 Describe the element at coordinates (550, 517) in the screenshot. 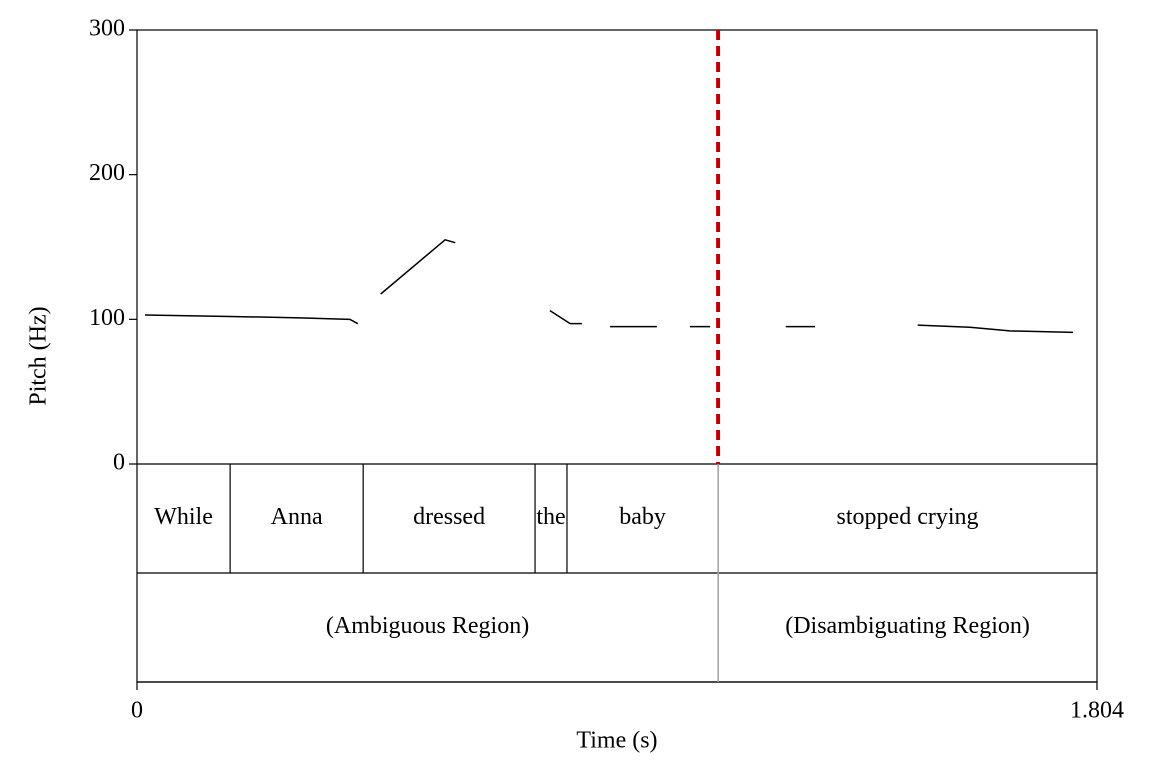

I see `tier-label: the` at that location.